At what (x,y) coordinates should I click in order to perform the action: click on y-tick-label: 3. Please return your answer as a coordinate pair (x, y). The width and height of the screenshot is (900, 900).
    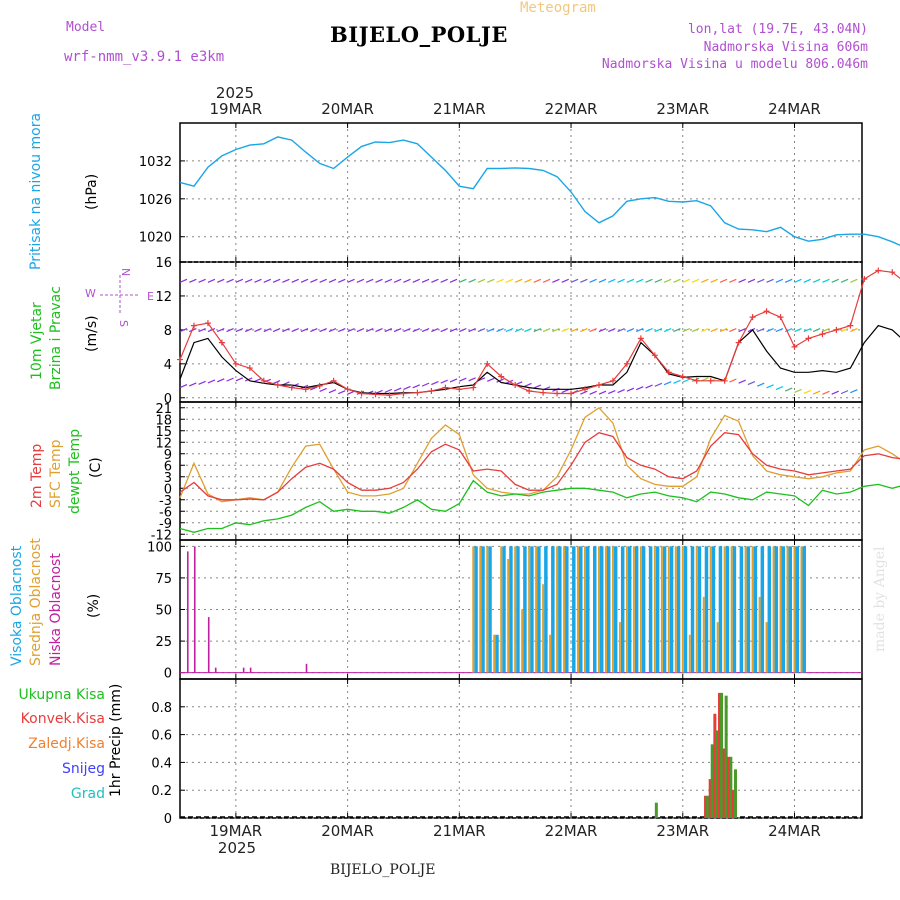
    Looking at the image, I should click on (168, 478).